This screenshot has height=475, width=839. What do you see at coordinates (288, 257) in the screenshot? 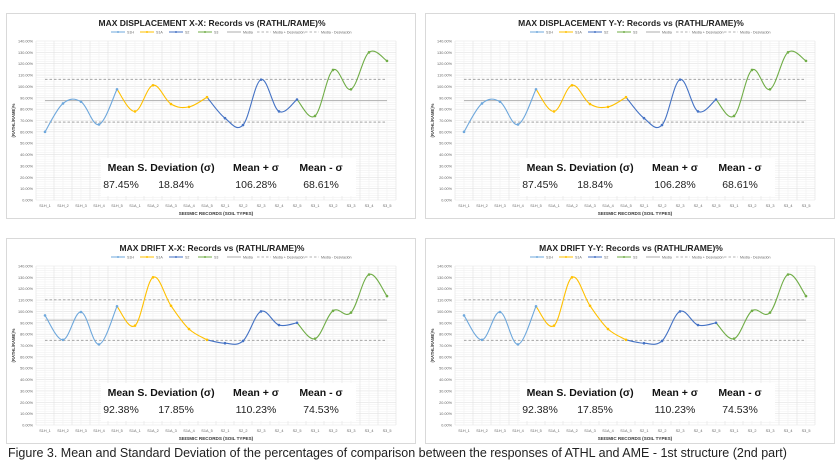
I see `legend-label: Media + Desviación` at bounding box center [288, 257].